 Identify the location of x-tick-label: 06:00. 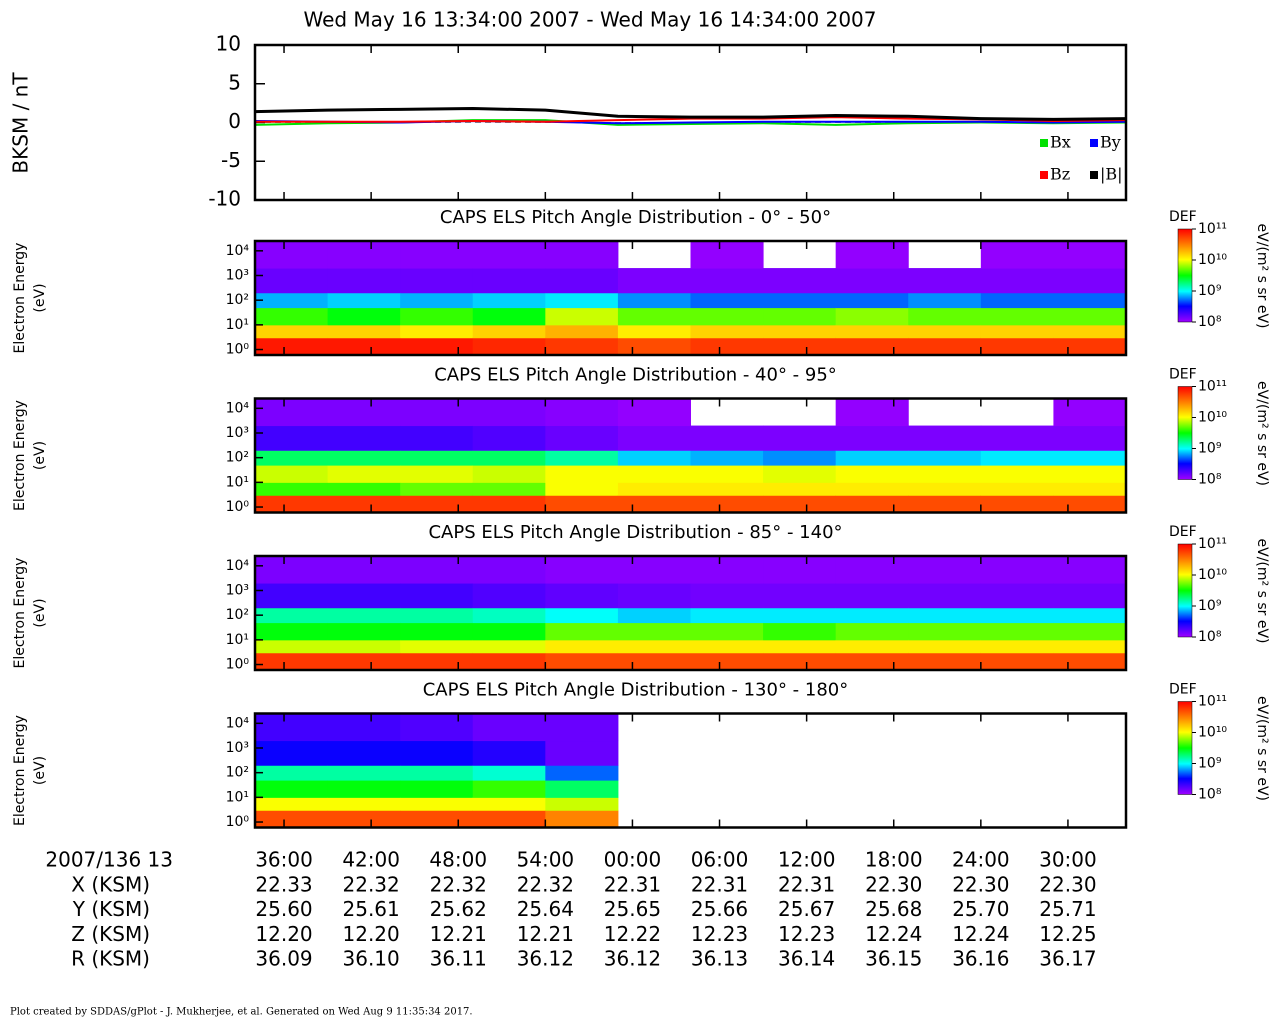
(720, 860).